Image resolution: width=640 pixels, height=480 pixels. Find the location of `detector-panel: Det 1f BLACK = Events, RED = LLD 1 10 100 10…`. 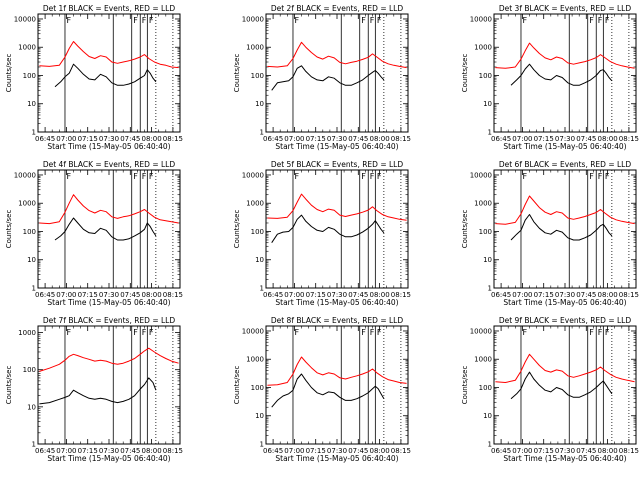

detector-panel: Det 1f BLACK = Events, RED = LLD 1 10 100 10… is located at coordinates (94, 77).